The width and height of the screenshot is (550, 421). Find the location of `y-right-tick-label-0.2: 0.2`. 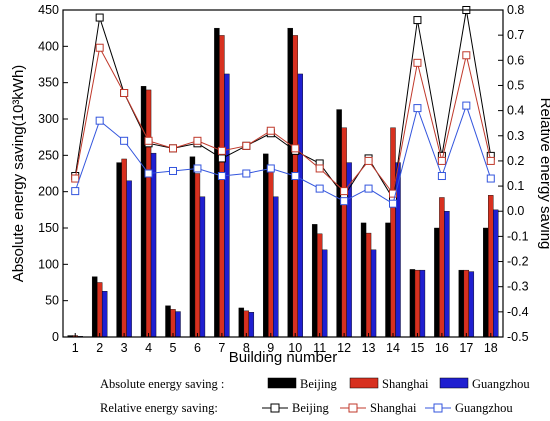

y-right-tick-label-0.2: 0.2 is located at coordinates (515, 161).